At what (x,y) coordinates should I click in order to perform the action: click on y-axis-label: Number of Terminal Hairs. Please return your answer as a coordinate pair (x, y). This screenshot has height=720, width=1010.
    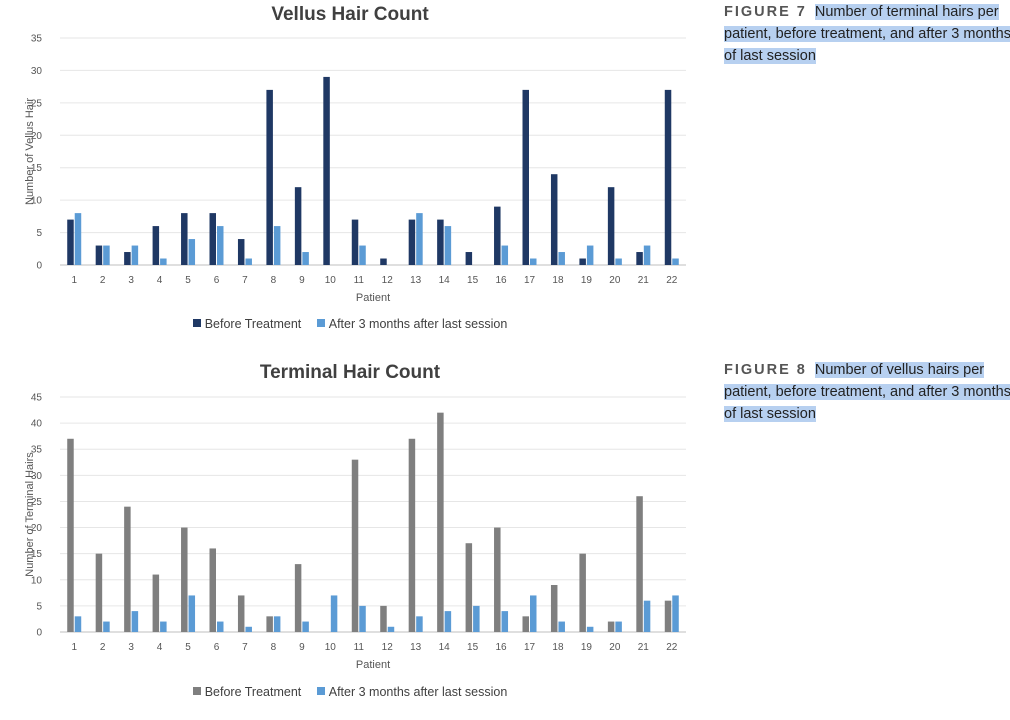
    Looking at the image, I should click on (30, 514).